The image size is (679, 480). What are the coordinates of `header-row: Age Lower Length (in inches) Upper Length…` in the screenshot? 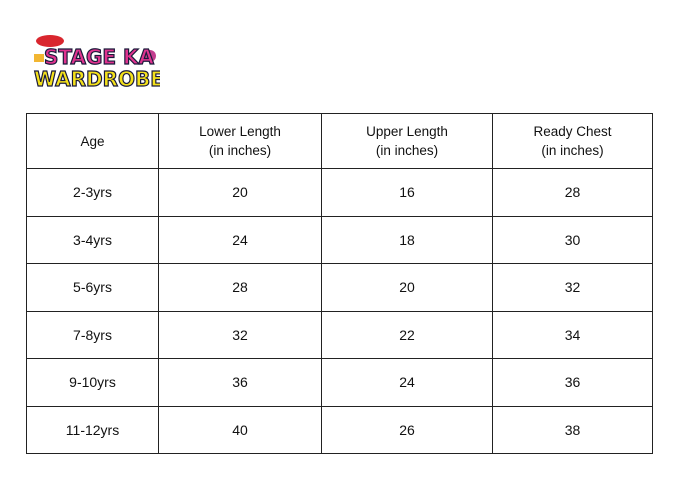 It's located at (339, 141).